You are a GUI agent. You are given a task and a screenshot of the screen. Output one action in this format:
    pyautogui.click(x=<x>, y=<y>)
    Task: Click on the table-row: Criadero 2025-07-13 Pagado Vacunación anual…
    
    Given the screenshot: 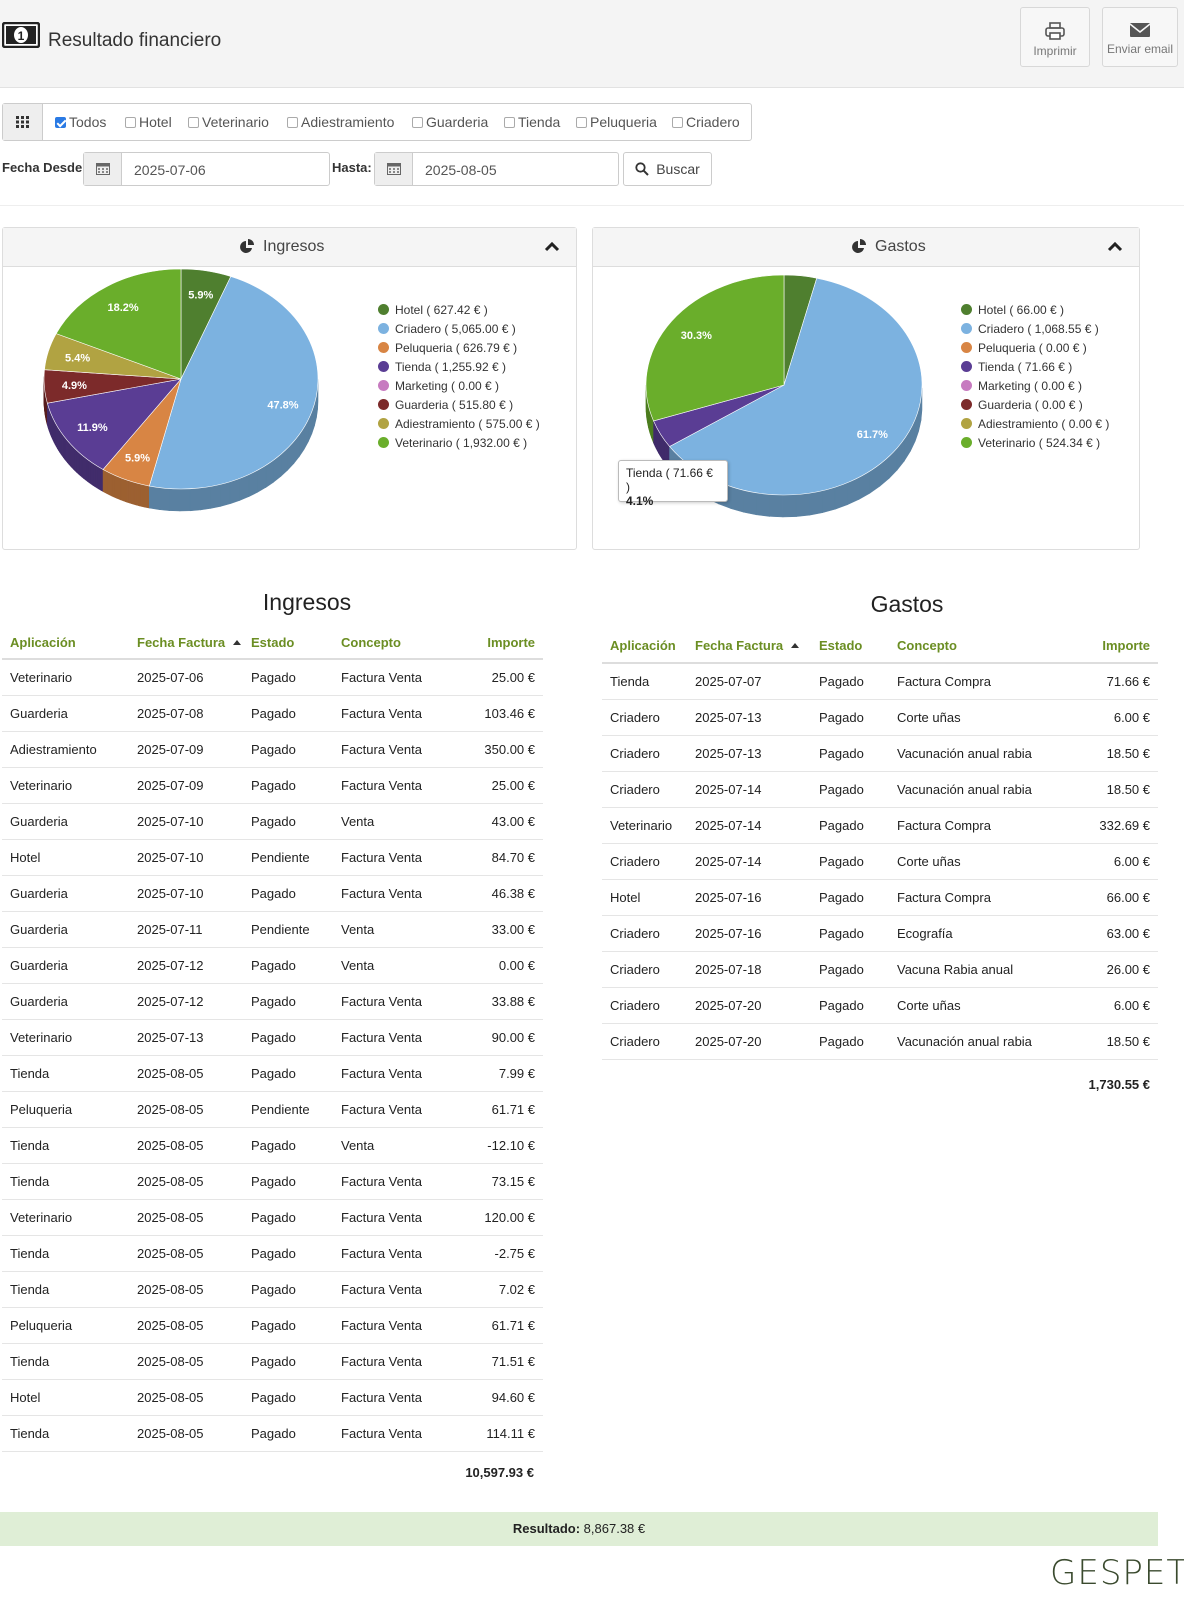 What is the action you would take?
    pyautogui.click(x=880, y=754)
    